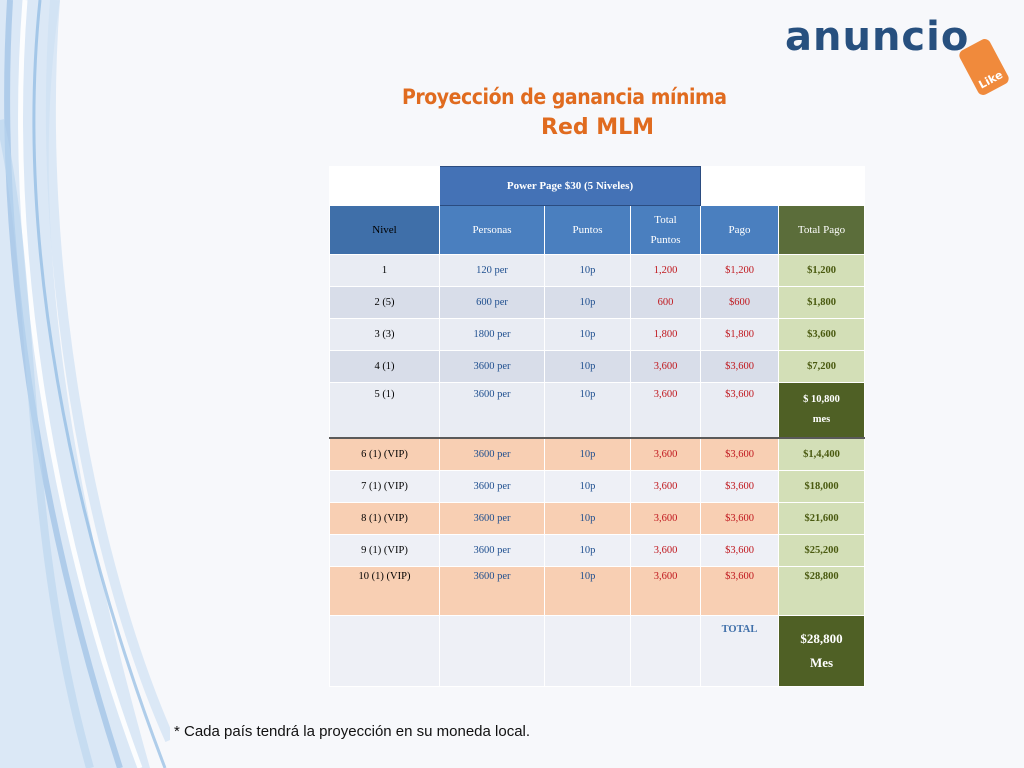  Describe the element at coordinates (821, 410) in the screenshot. I see `table-cell: $ 10,800 mes` at that location.